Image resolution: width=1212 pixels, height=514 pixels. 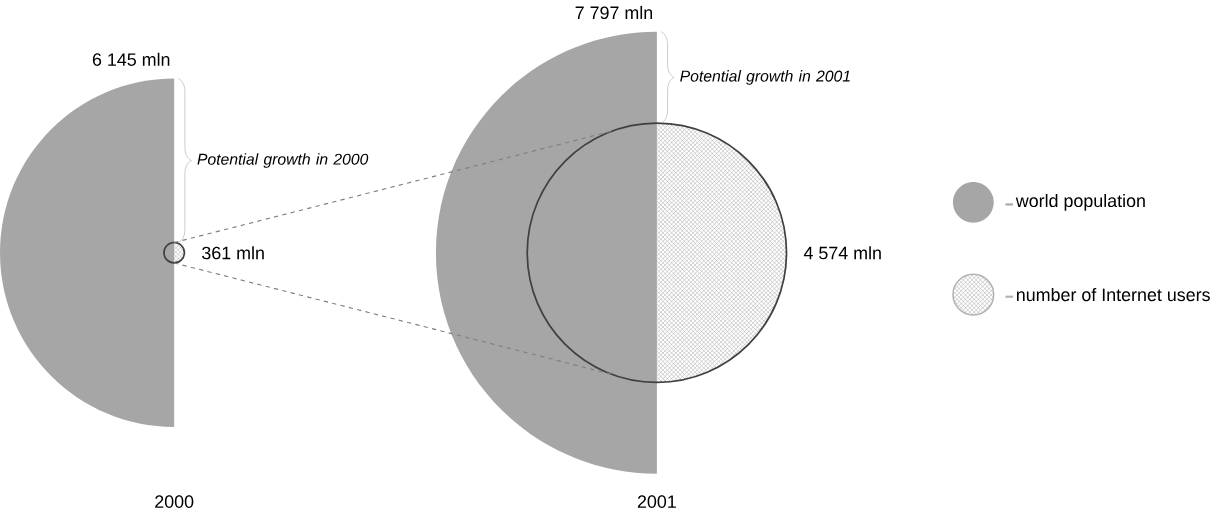 What do you see at coordinates (131, 59) in the screenshot?
I see `data-label: 6 145 mln` at bounding box center [131, 59].